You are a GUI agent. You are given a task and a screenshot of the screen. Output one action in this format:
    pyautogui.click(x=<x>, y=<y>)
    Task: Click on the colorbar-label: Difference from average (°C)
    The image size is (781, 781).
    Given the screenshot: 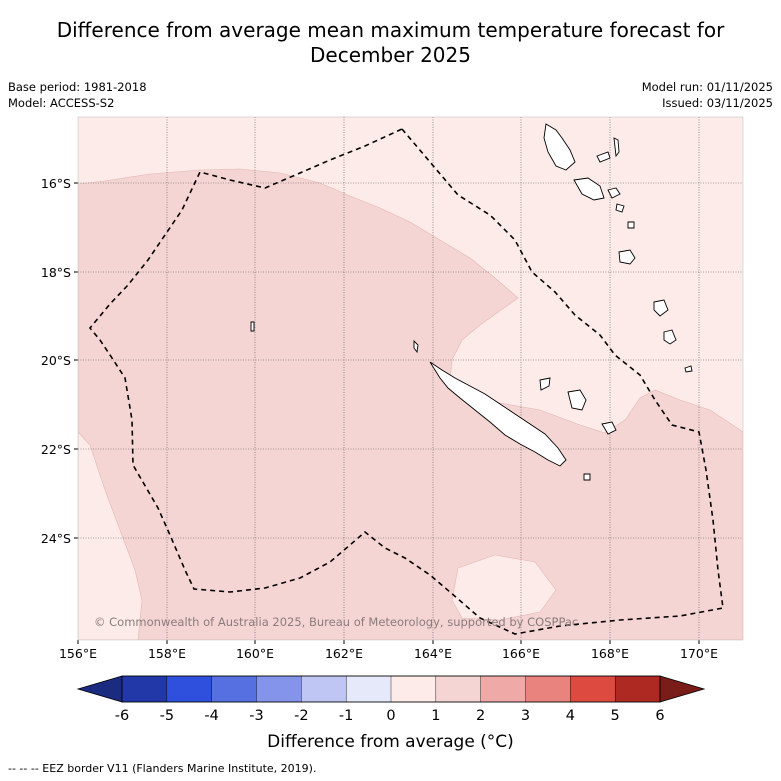 What is the action you would take?
    pyautogui.click(x=390, y=742)
    